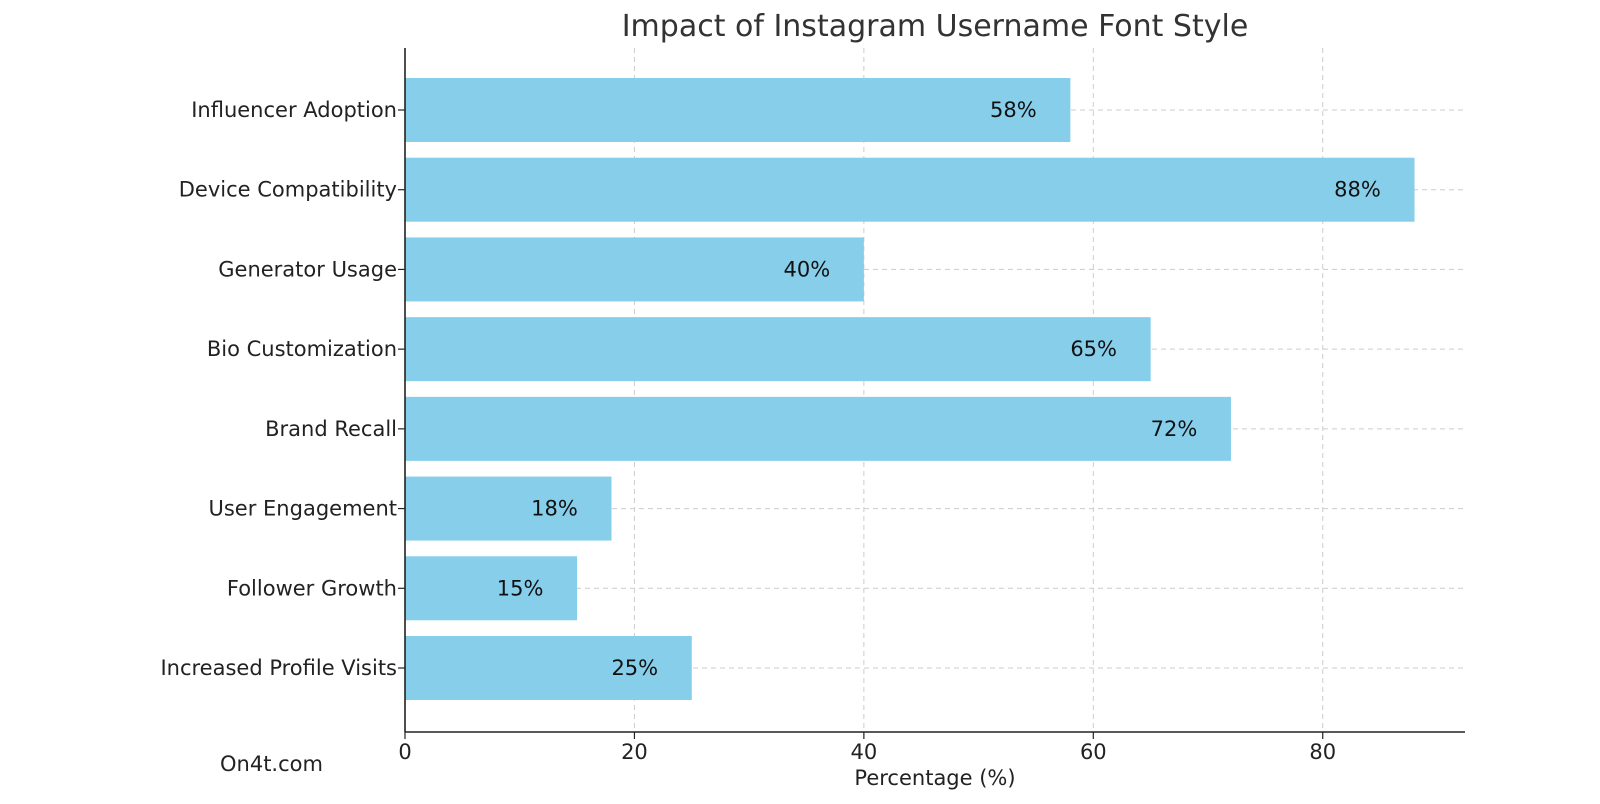  What do you see at coordinates (303, 509) in the screenshot?
I see `y-tick-label: User Engagement` at bounding box center [303, 509].